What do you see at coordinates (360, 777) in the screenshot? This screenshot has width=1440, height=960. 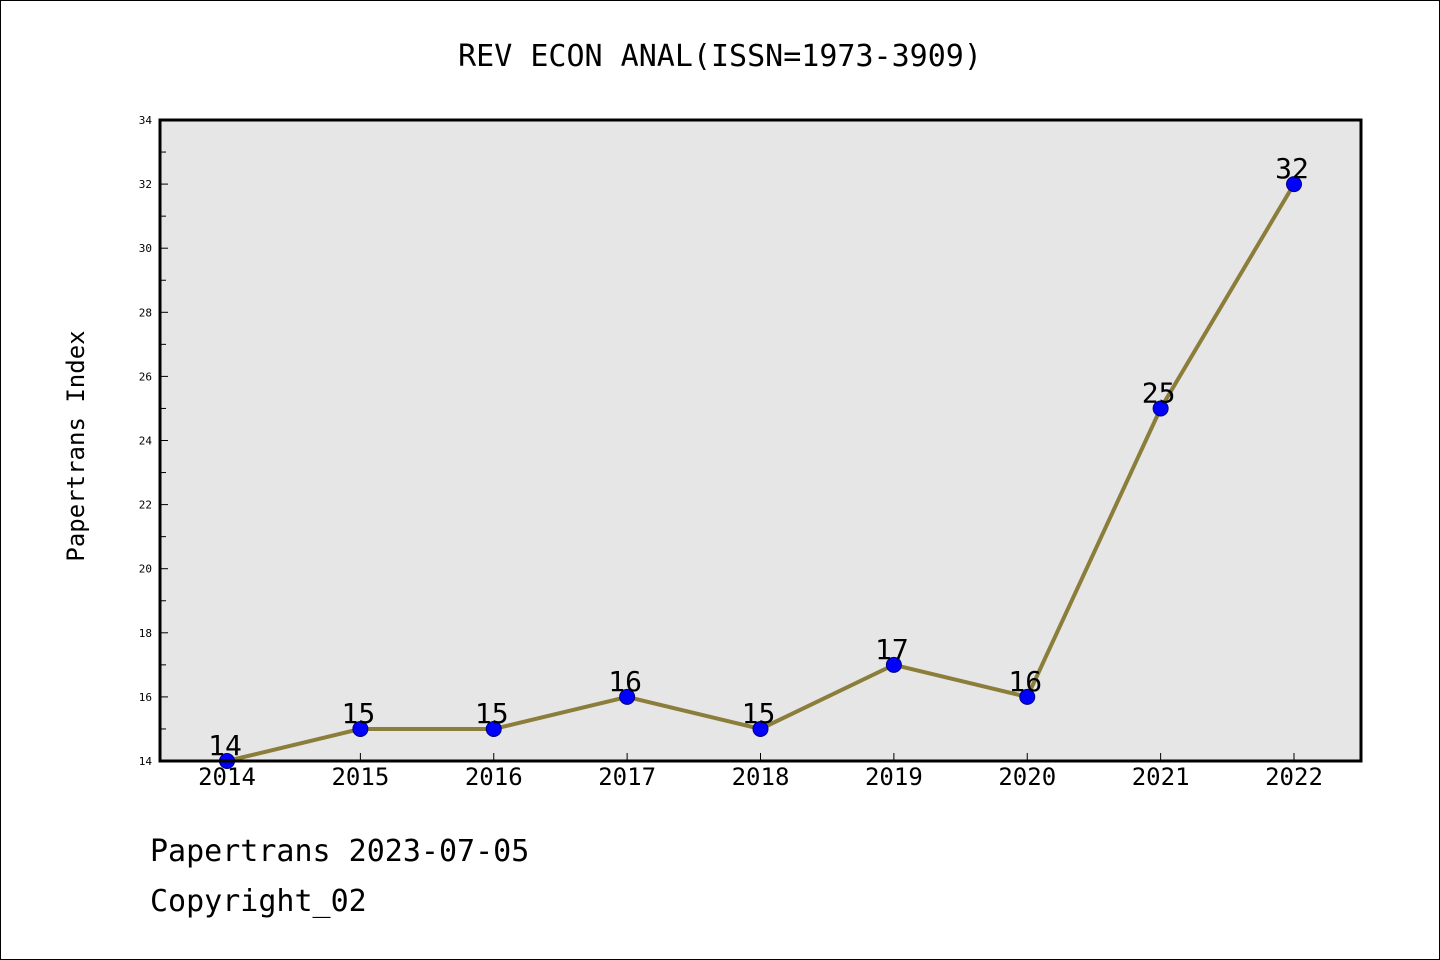 I see `x-tick-label: 2015` at bounding box center [360, 777].